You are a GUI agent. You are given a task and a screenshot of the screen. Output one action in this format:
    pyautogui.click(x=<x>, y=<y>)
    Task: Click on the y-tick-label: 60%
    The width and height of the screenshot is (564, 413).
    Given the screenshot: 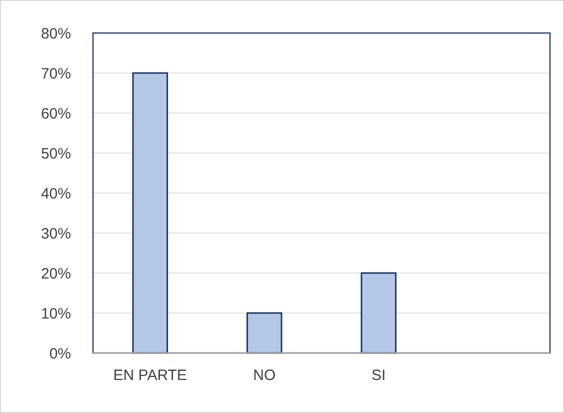 What is the action you would take?
    pyautogui.click(x=55, y=113)
    